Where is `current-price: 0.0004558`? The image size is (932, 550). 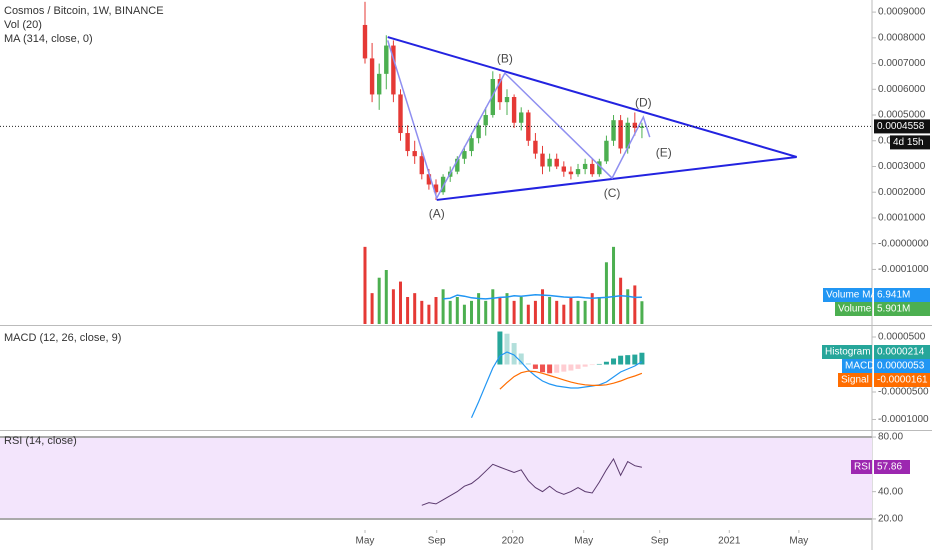
current-price: 0.0004558 is located at coordinates (901, 126).